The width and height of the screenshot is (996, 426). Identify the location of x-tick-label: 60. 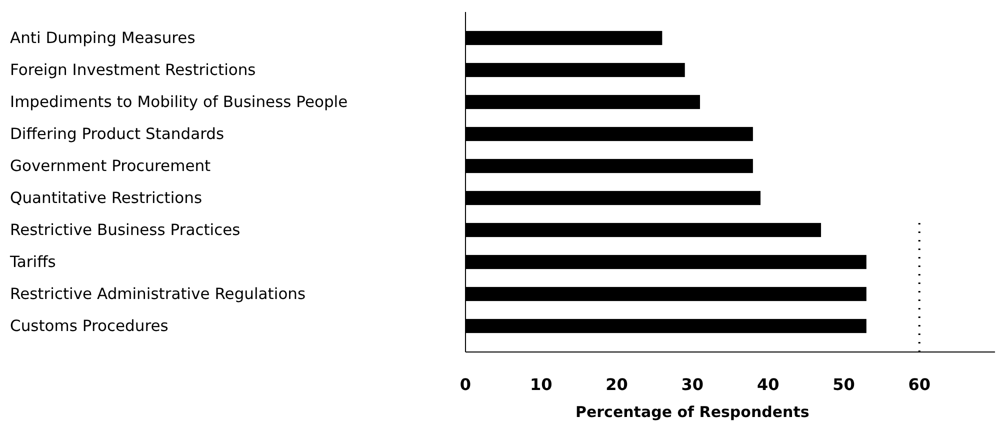
(919, 384).